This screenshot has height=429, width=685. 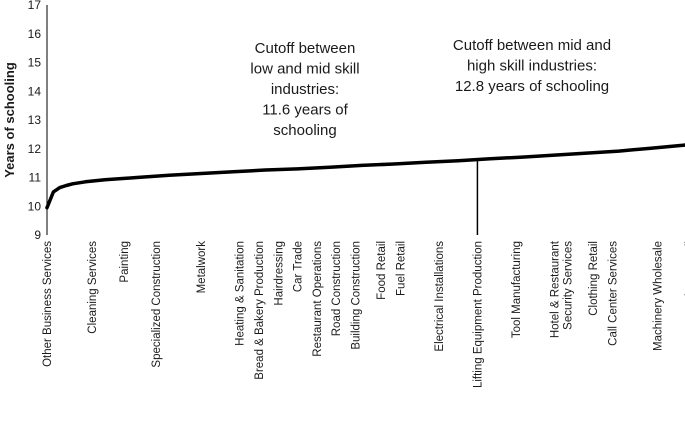 What do you see at coordinates (9, 120) in the screenshot?
I see `y-axis-title: Years of schooling` at bounding box center [9, 120].